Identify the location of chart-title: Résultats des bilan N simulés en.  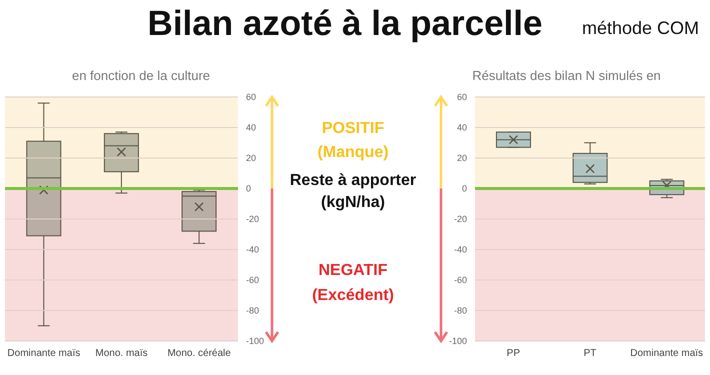
(566, 75).